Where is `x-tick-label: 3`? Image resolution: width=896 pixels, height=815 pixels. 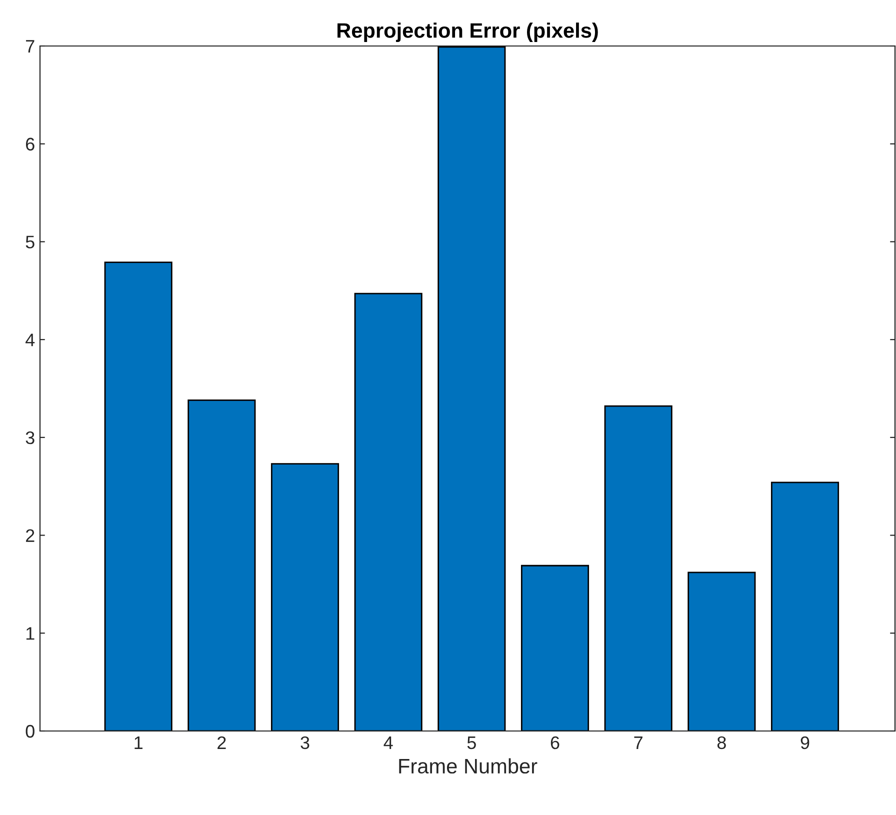 x-tick-label: 3 is located at coordinates (305, 743).